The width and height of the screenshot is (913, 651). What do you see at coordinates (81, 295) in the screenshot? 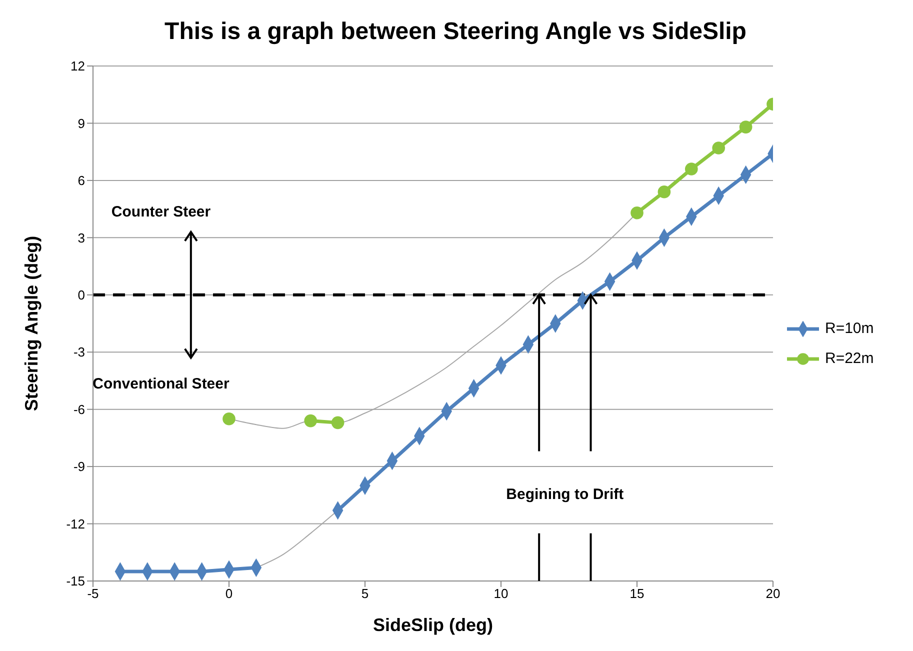
I see `y-tick-label: 0` at bounding box center [81, 295].